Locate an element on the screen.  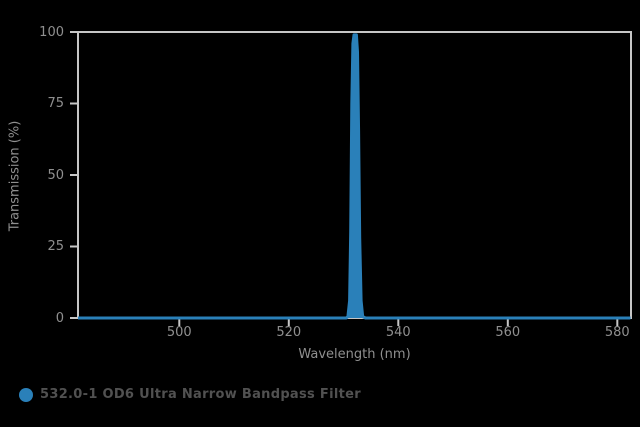
legend-series-label: 532.0-1 OD6 Ultra Narrow Bandpass Filter is located at coordinates (200, 394).